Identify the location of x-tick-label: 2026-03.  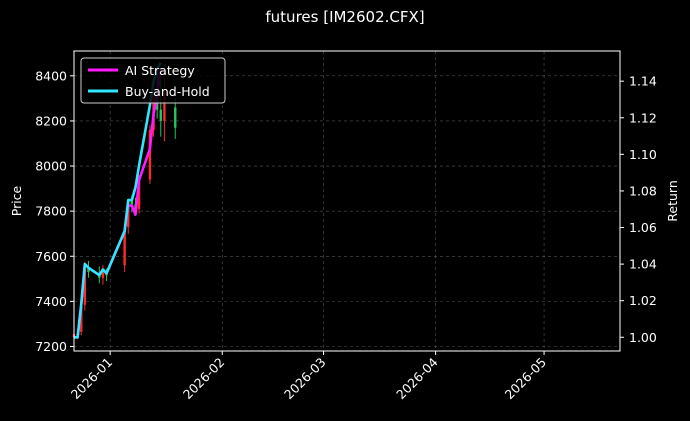
(305, 379).